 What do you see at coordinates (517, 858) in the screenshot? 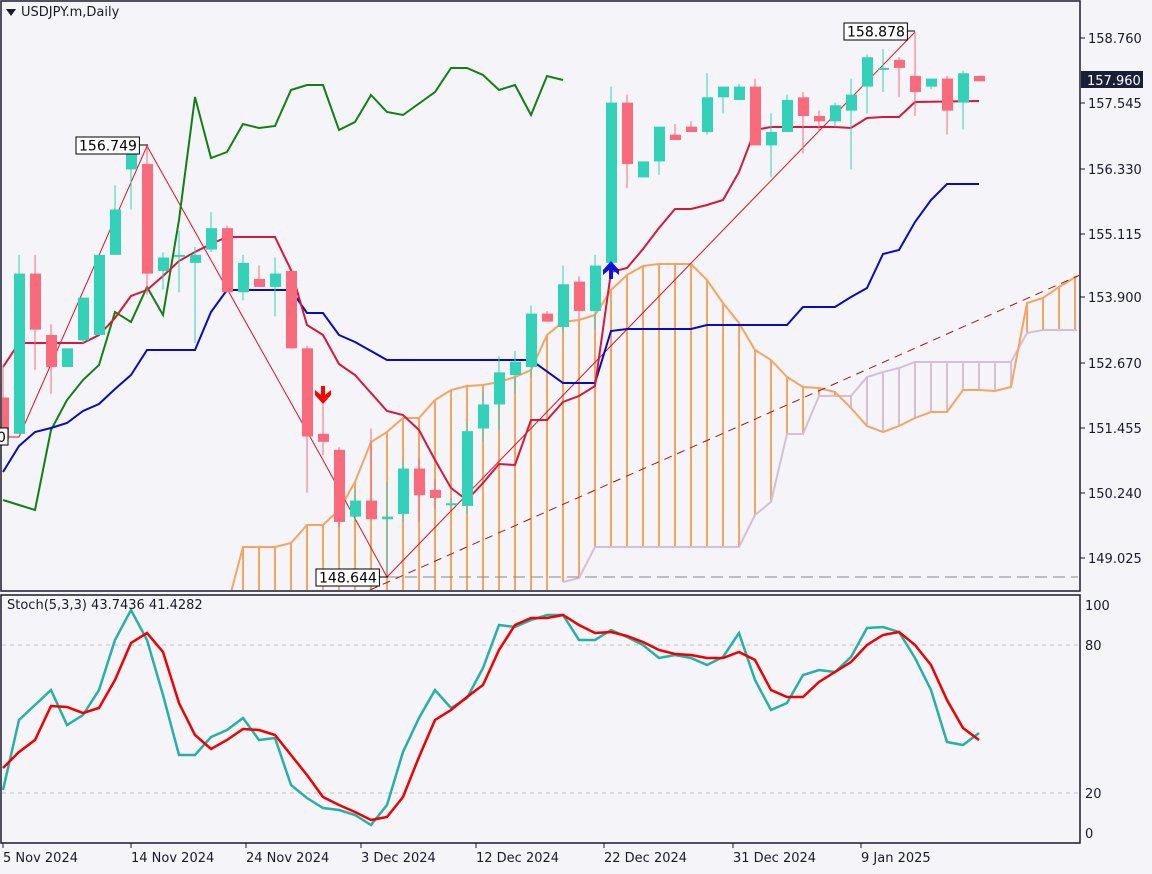
I see `time-tick-label: 12 Dec 2024` at bounding box center [517, 858].